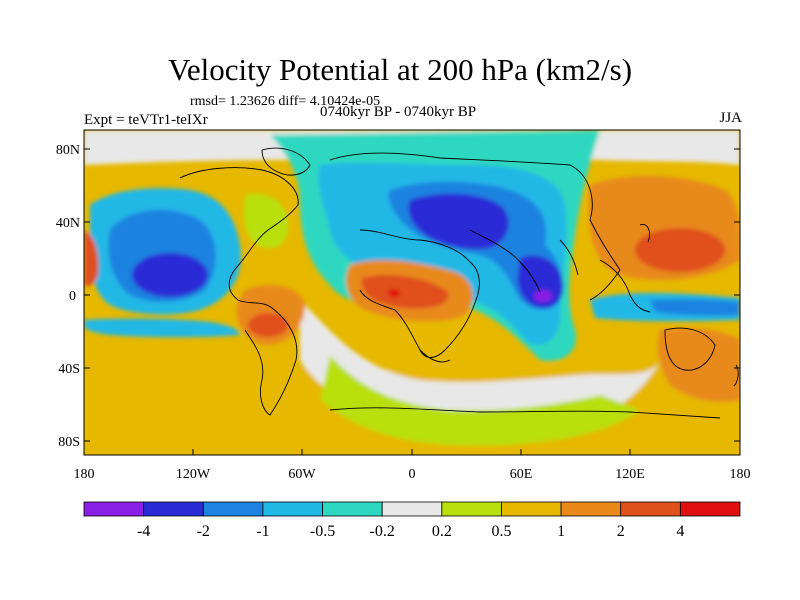  Describe the element at coordinates (68, 150) in the screenshot. I see `y-tick-label: 80N` at that location.